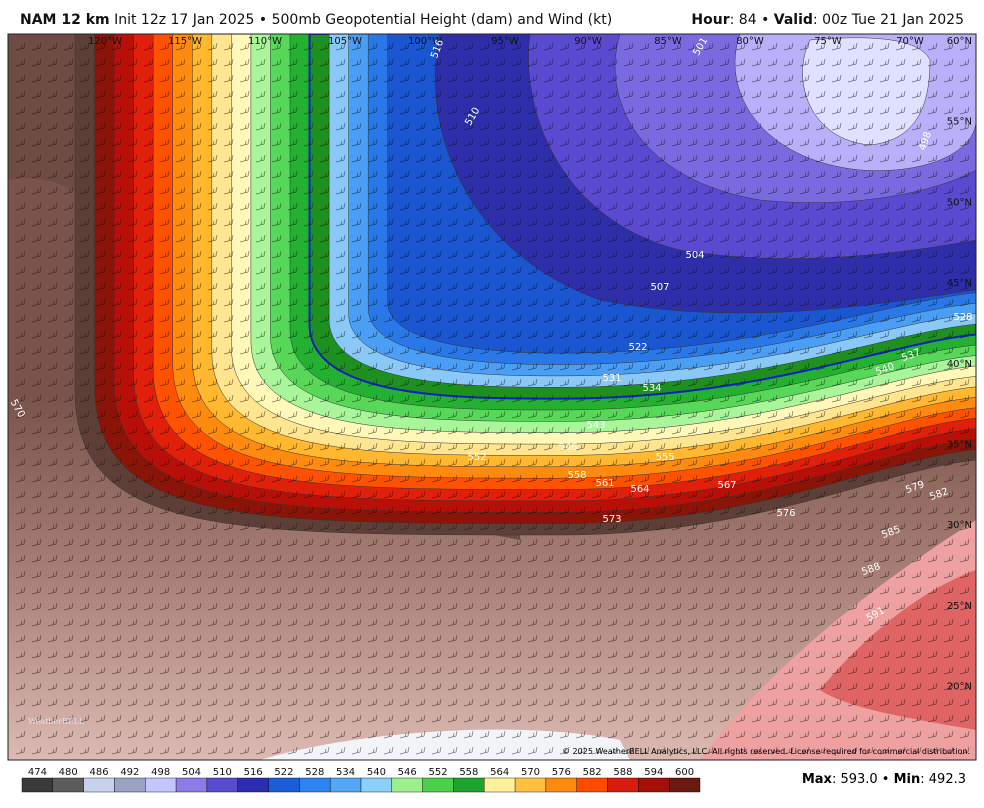 This screenshot has height=808, width=984. What do you see at coordinates (222, 772) in the screenshot?
I see `colorbar-label: 510` at bounding box center [222, 772].